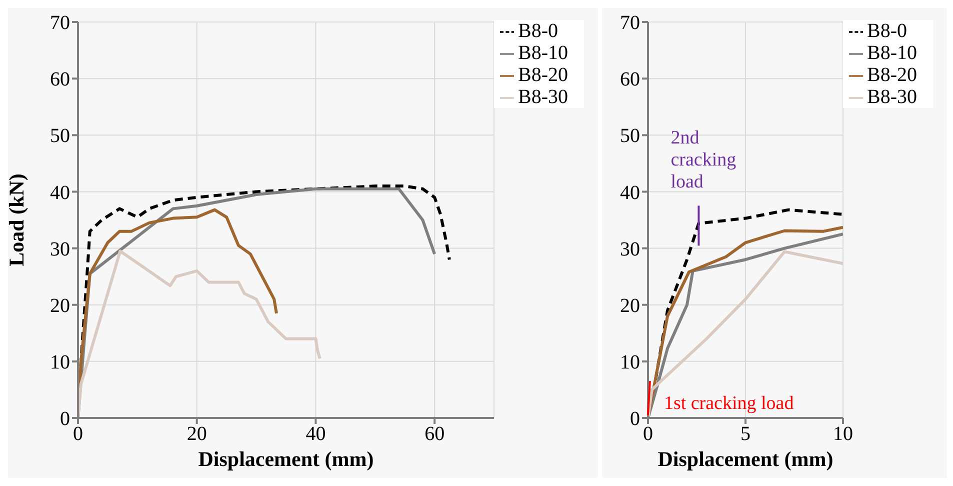 The width and height of the screenshot is (953, 486). Describe the element at coordinates (729, 403) in the screenshot. I see `annotation: 1st cracking load` at that location.